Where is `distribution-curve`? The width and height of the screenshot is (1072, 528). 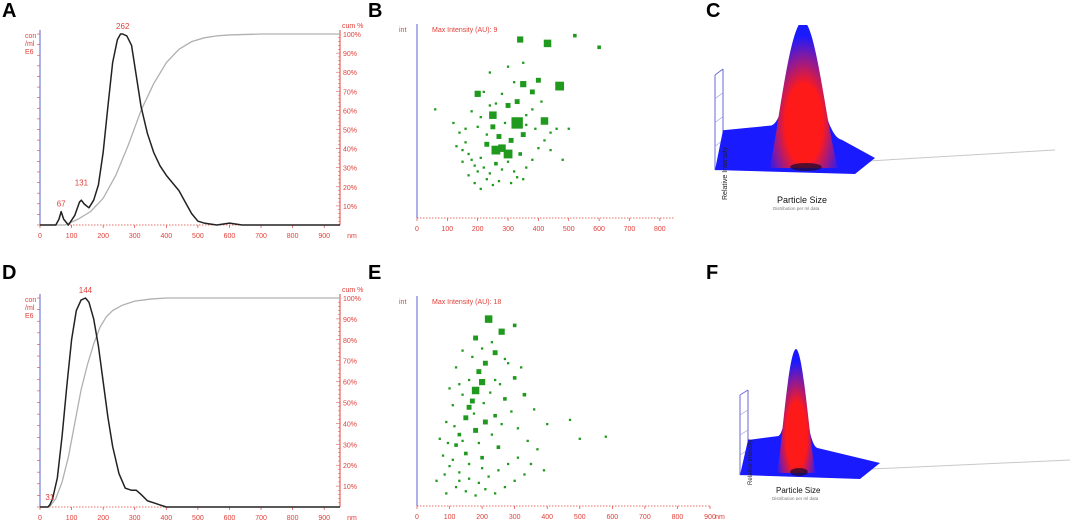 distribution-curve is located at coordinates (190, 402).